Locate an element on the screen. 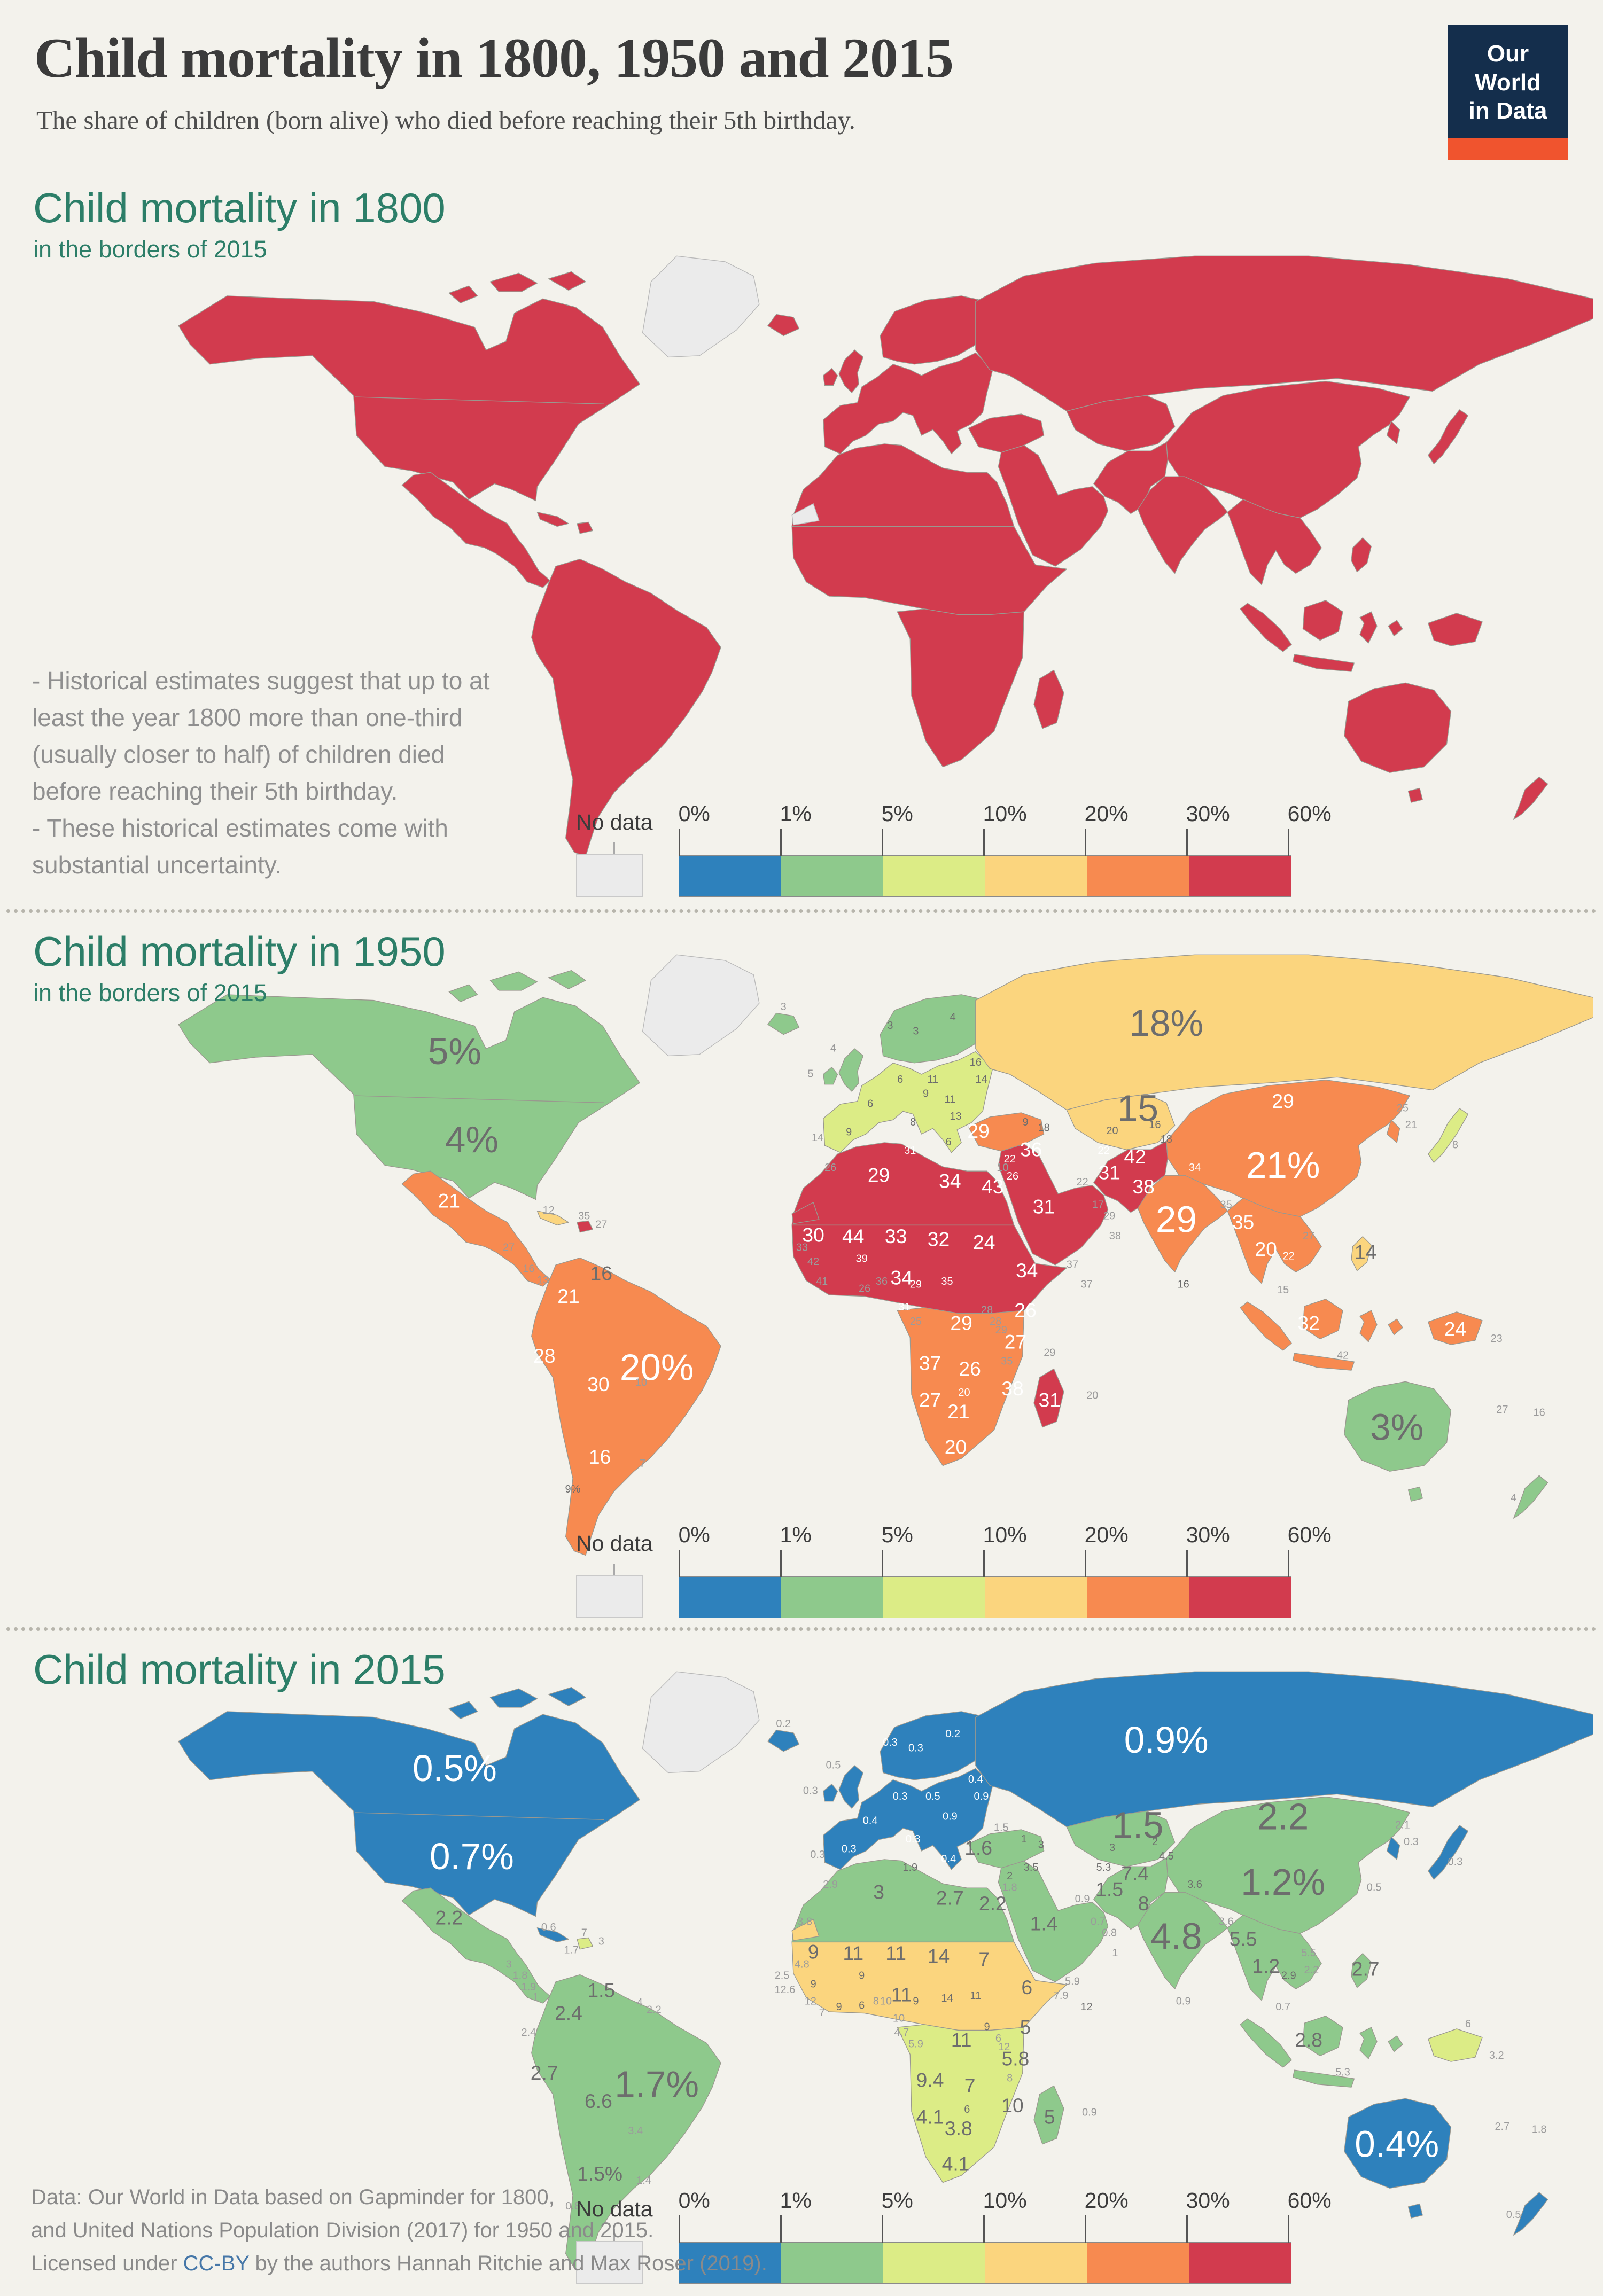  map-value-label: 16 is located at coordinates (1539, 1413).